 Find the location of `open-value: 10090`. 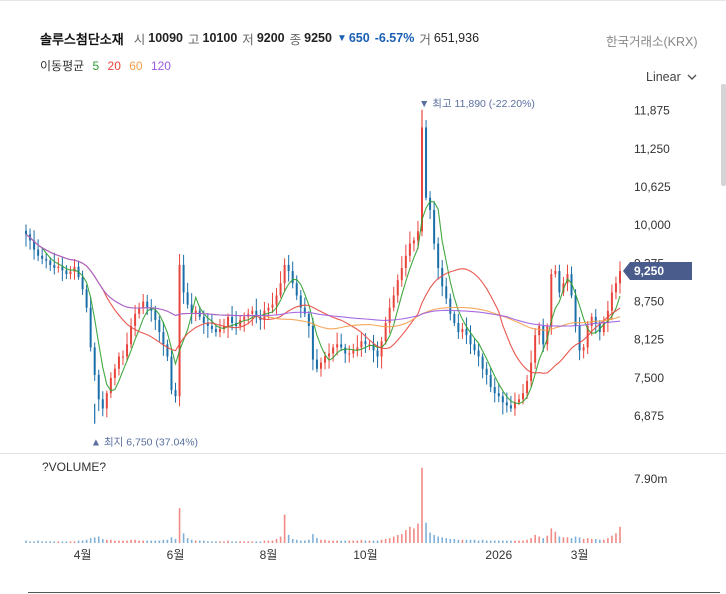

open-value: 10090 is located at coordinates (166, 38).